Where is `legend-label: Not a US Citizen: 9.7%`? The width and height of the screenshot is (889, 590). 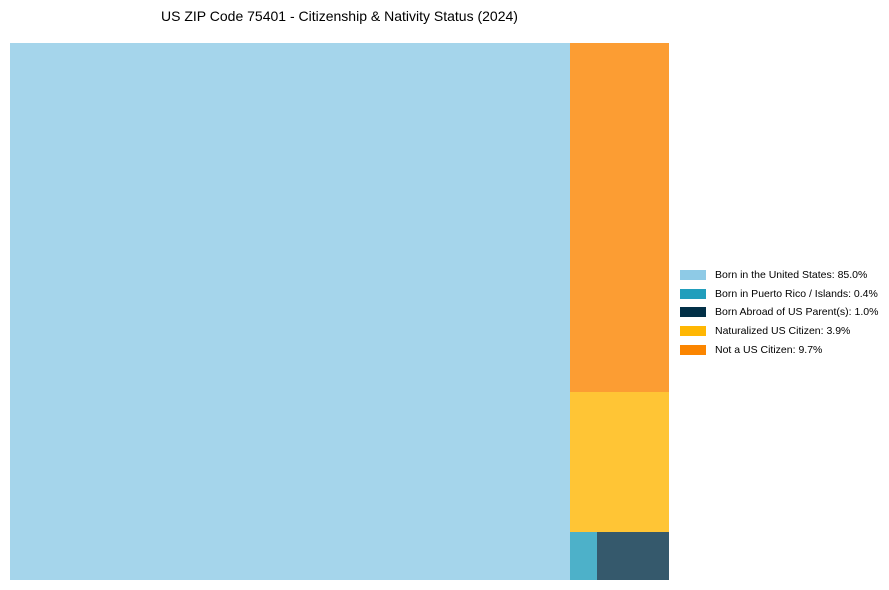 legend-label: Not a US Citizen: 9.7% is located at coordinates (769, 349).